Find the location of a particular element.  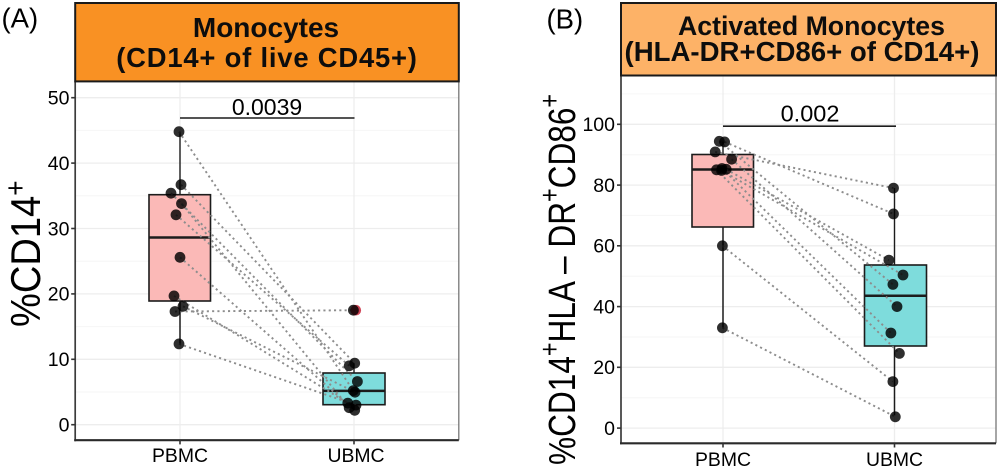

svg-text: 30 is located at coordinates (59, 229).